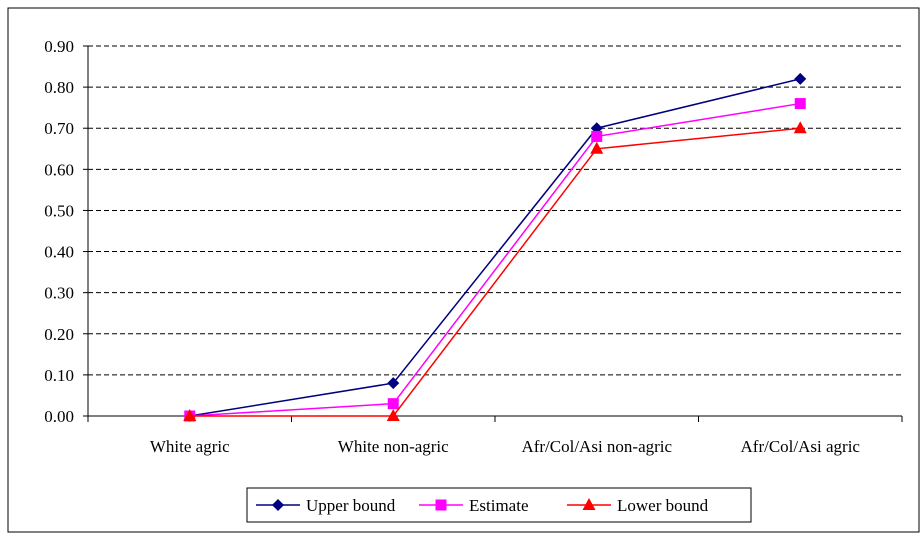 Image resolution: width=922 pixels, height=534 pixels. I want to click on y-tick-label: 0.10, so click(59, 375).